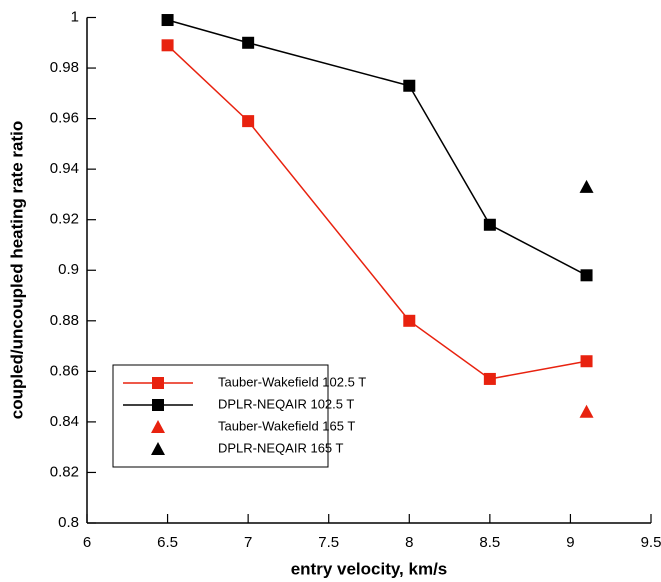  I want to click on y-tick-label: 0.84, so click(64, 421).